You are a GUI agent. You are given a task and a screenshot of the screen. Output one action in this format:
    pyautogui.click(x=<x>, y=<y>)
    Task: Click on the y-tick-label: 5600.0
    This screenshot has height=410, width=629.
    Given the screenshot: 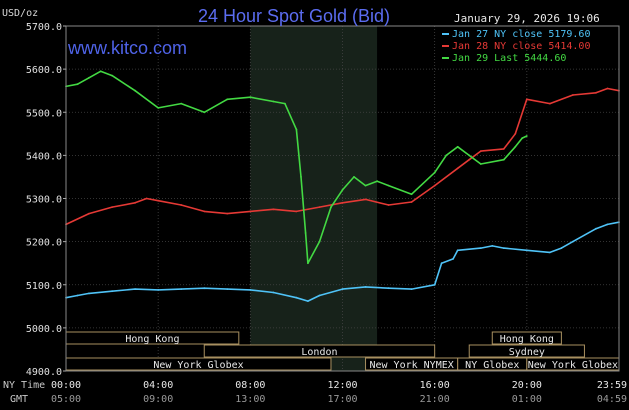 What is the action you would take?
    pyautogui.click(x=44, y=70)
    